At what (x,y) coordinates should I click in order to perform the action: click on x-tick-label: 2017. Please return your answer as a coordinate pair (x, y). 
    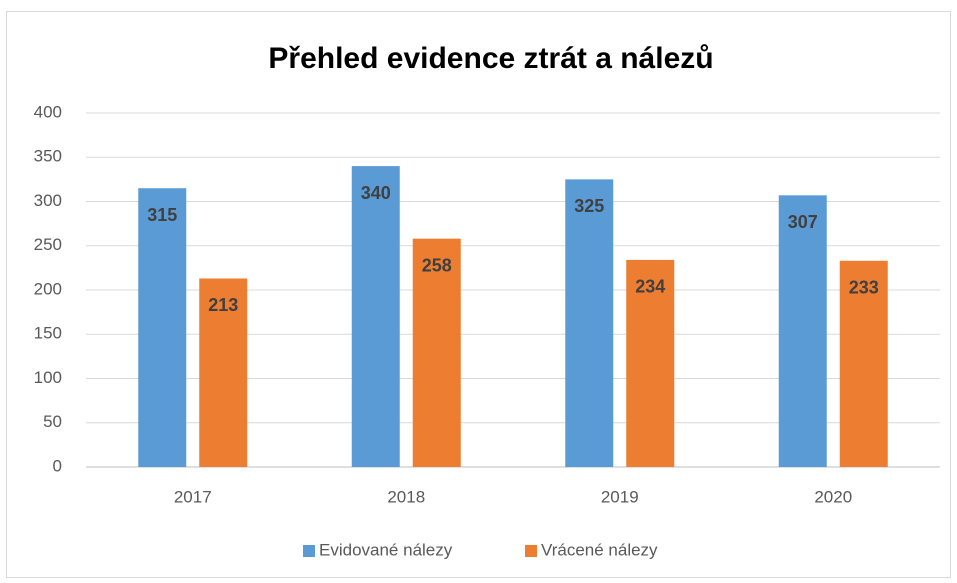
    Looking at the image, I should click on (193, 496).